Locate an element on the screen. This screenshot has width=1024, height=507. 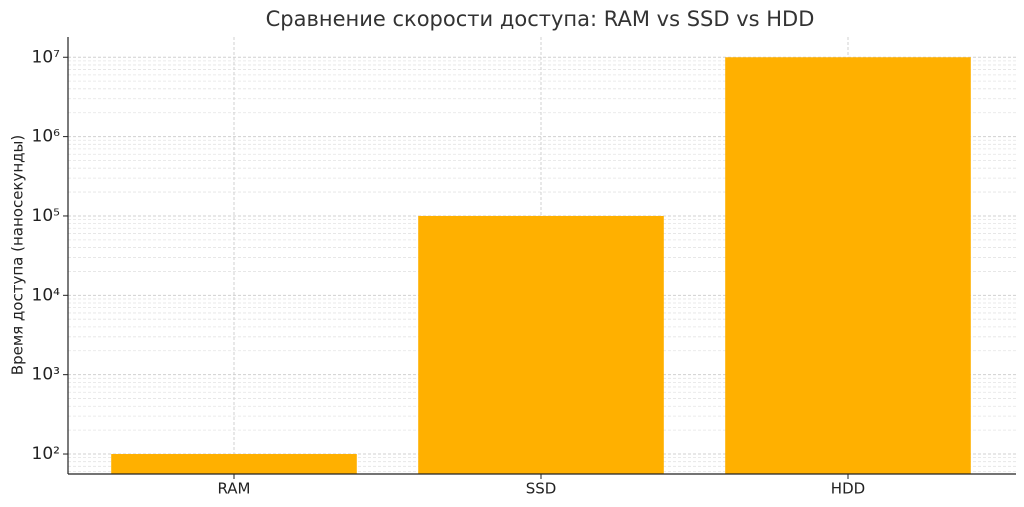
x-tick-label: RAM is located at coordinates (233, 489).